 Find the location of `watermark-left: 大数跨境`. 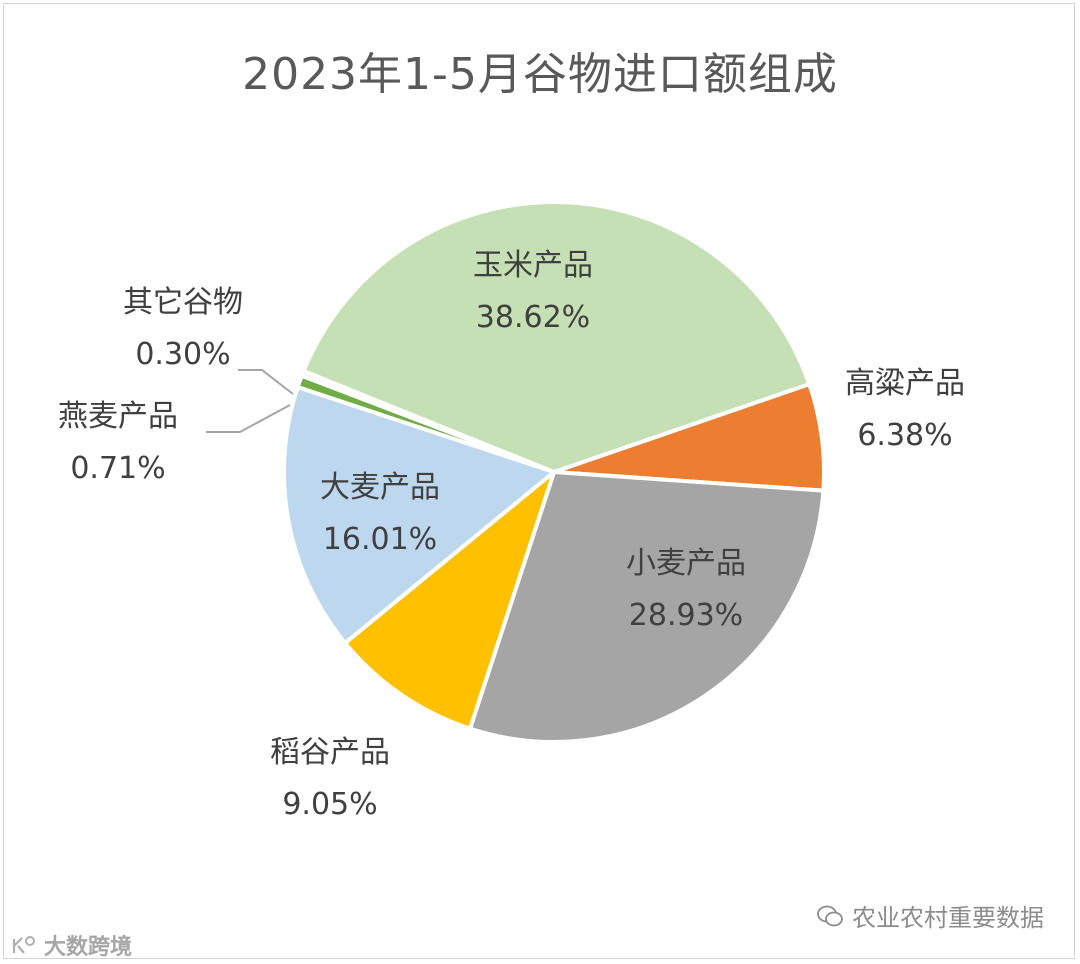

watermark-left: 大数跨境 is located at coordinates (71, 945).